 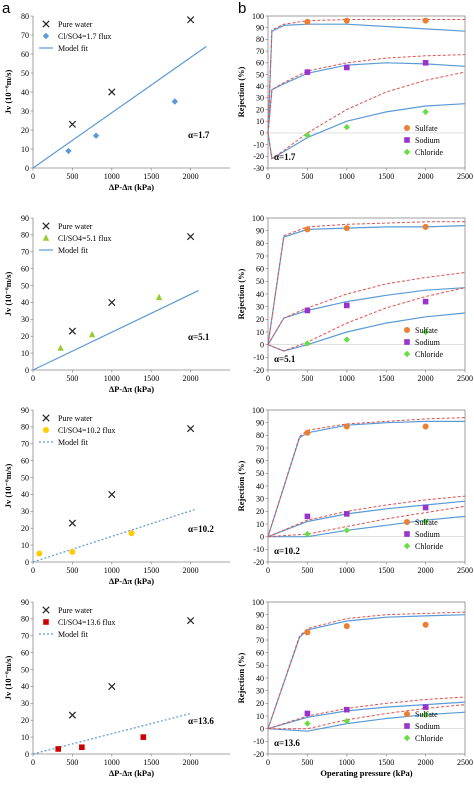 I want to click on legend-label: Sodium, so click(x=428, y=534).